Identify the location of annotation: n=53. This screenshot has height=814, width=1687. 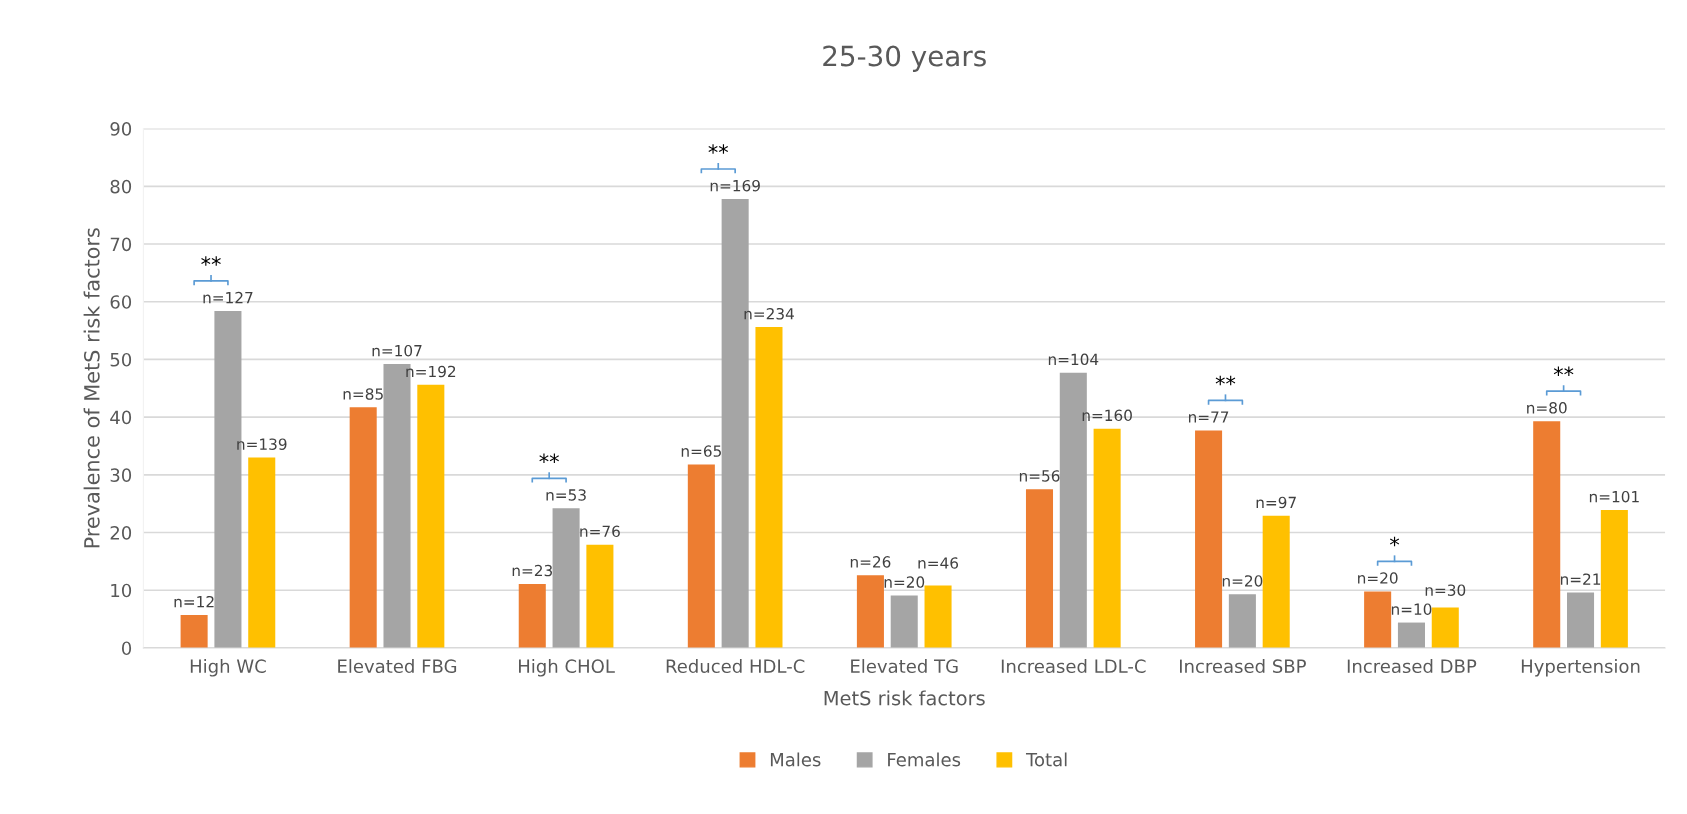
(566, 495).